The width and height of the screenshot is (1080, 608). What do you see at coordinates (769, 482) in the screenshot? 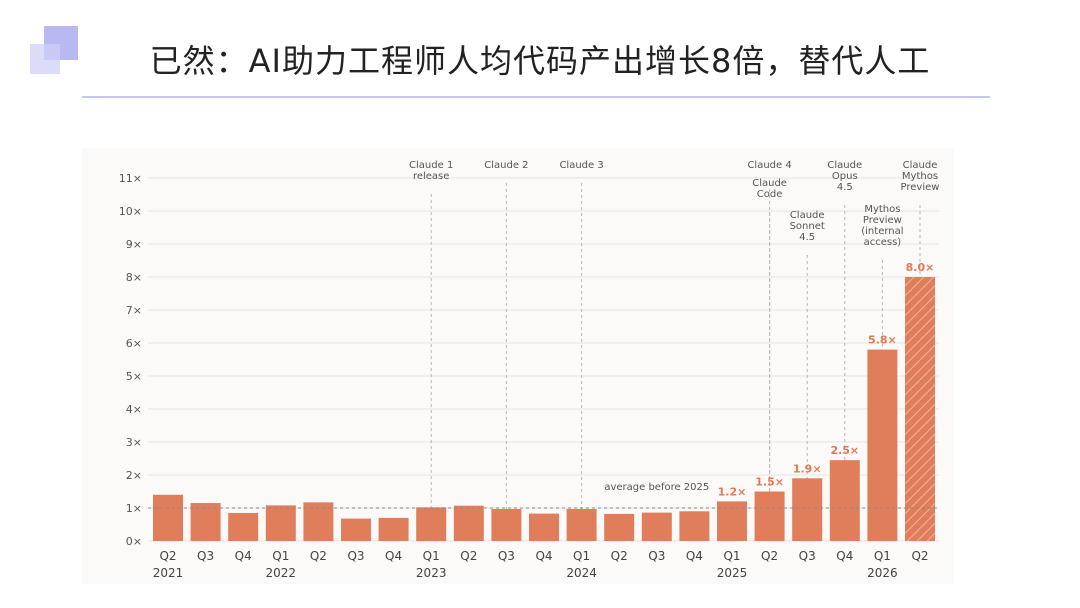
I see `value-label: 1.5×` at bounding box center [769, 482].